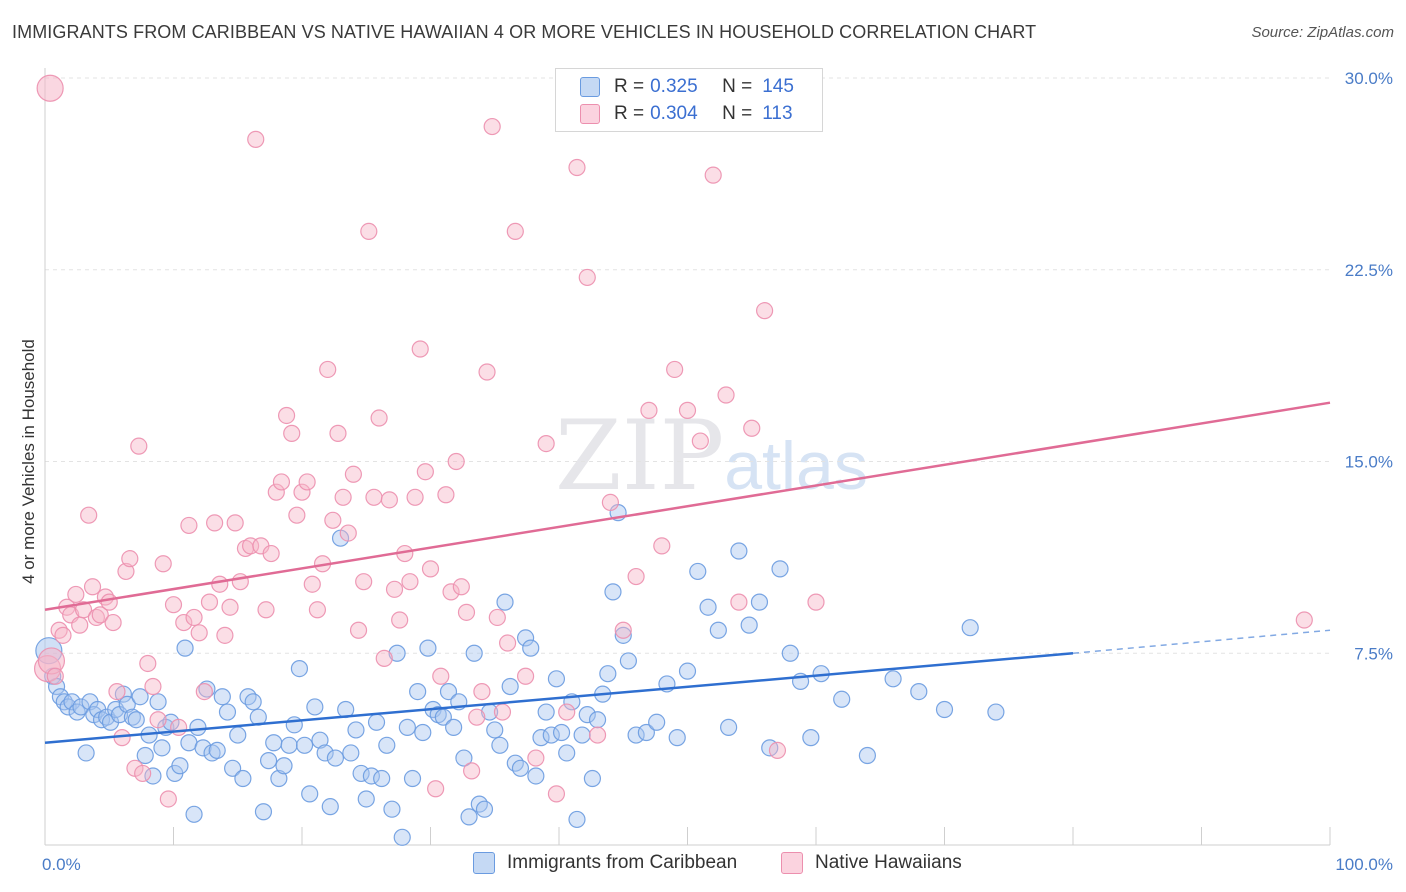 This screenshot has width=1406, height=892. Describe the element at coordinates (1369, 462) in the screenshot. I see `y-tick-label: 15.0%` at that location.